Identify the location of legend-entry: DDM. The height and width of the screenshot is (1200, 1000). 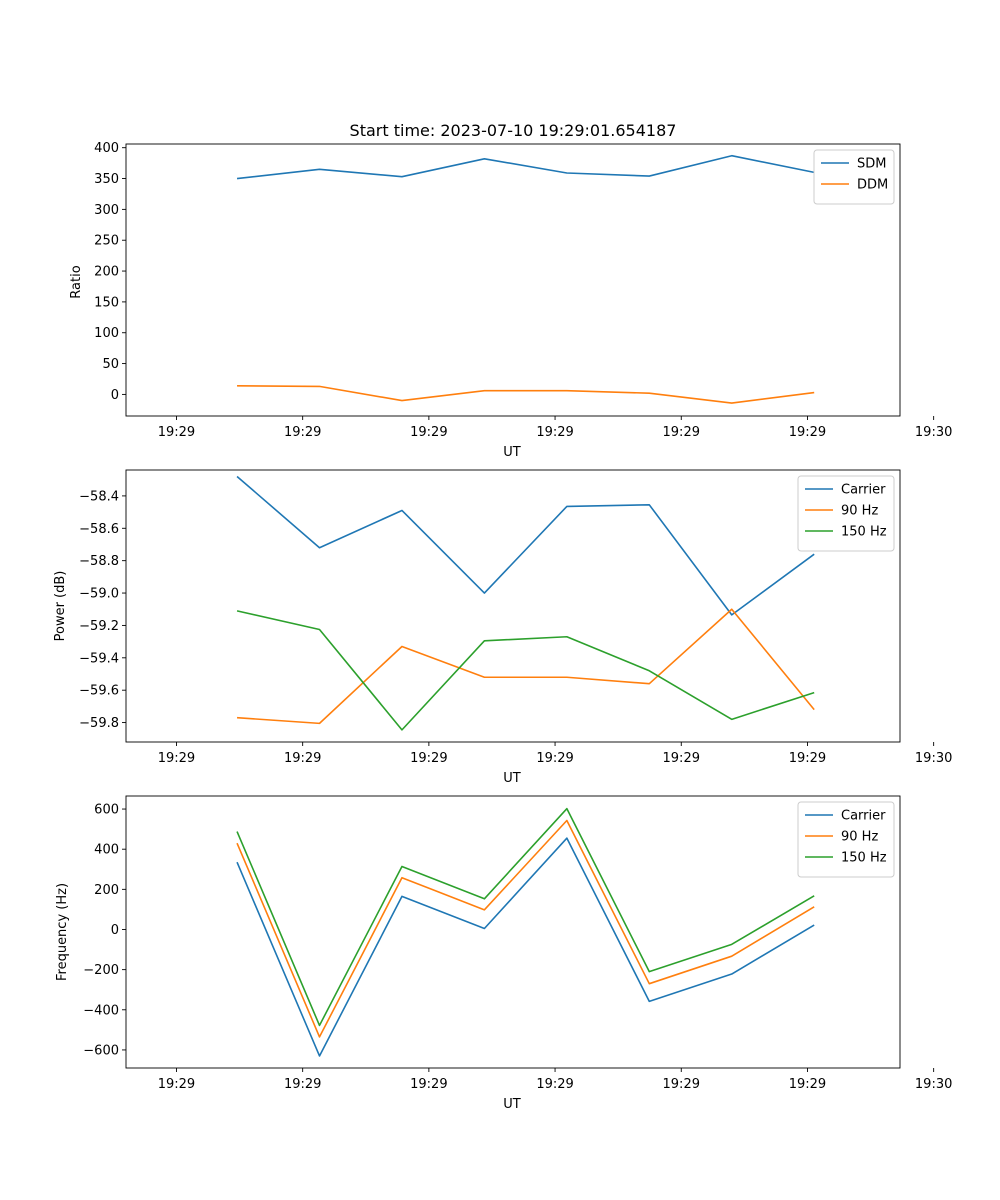
(872, 185).